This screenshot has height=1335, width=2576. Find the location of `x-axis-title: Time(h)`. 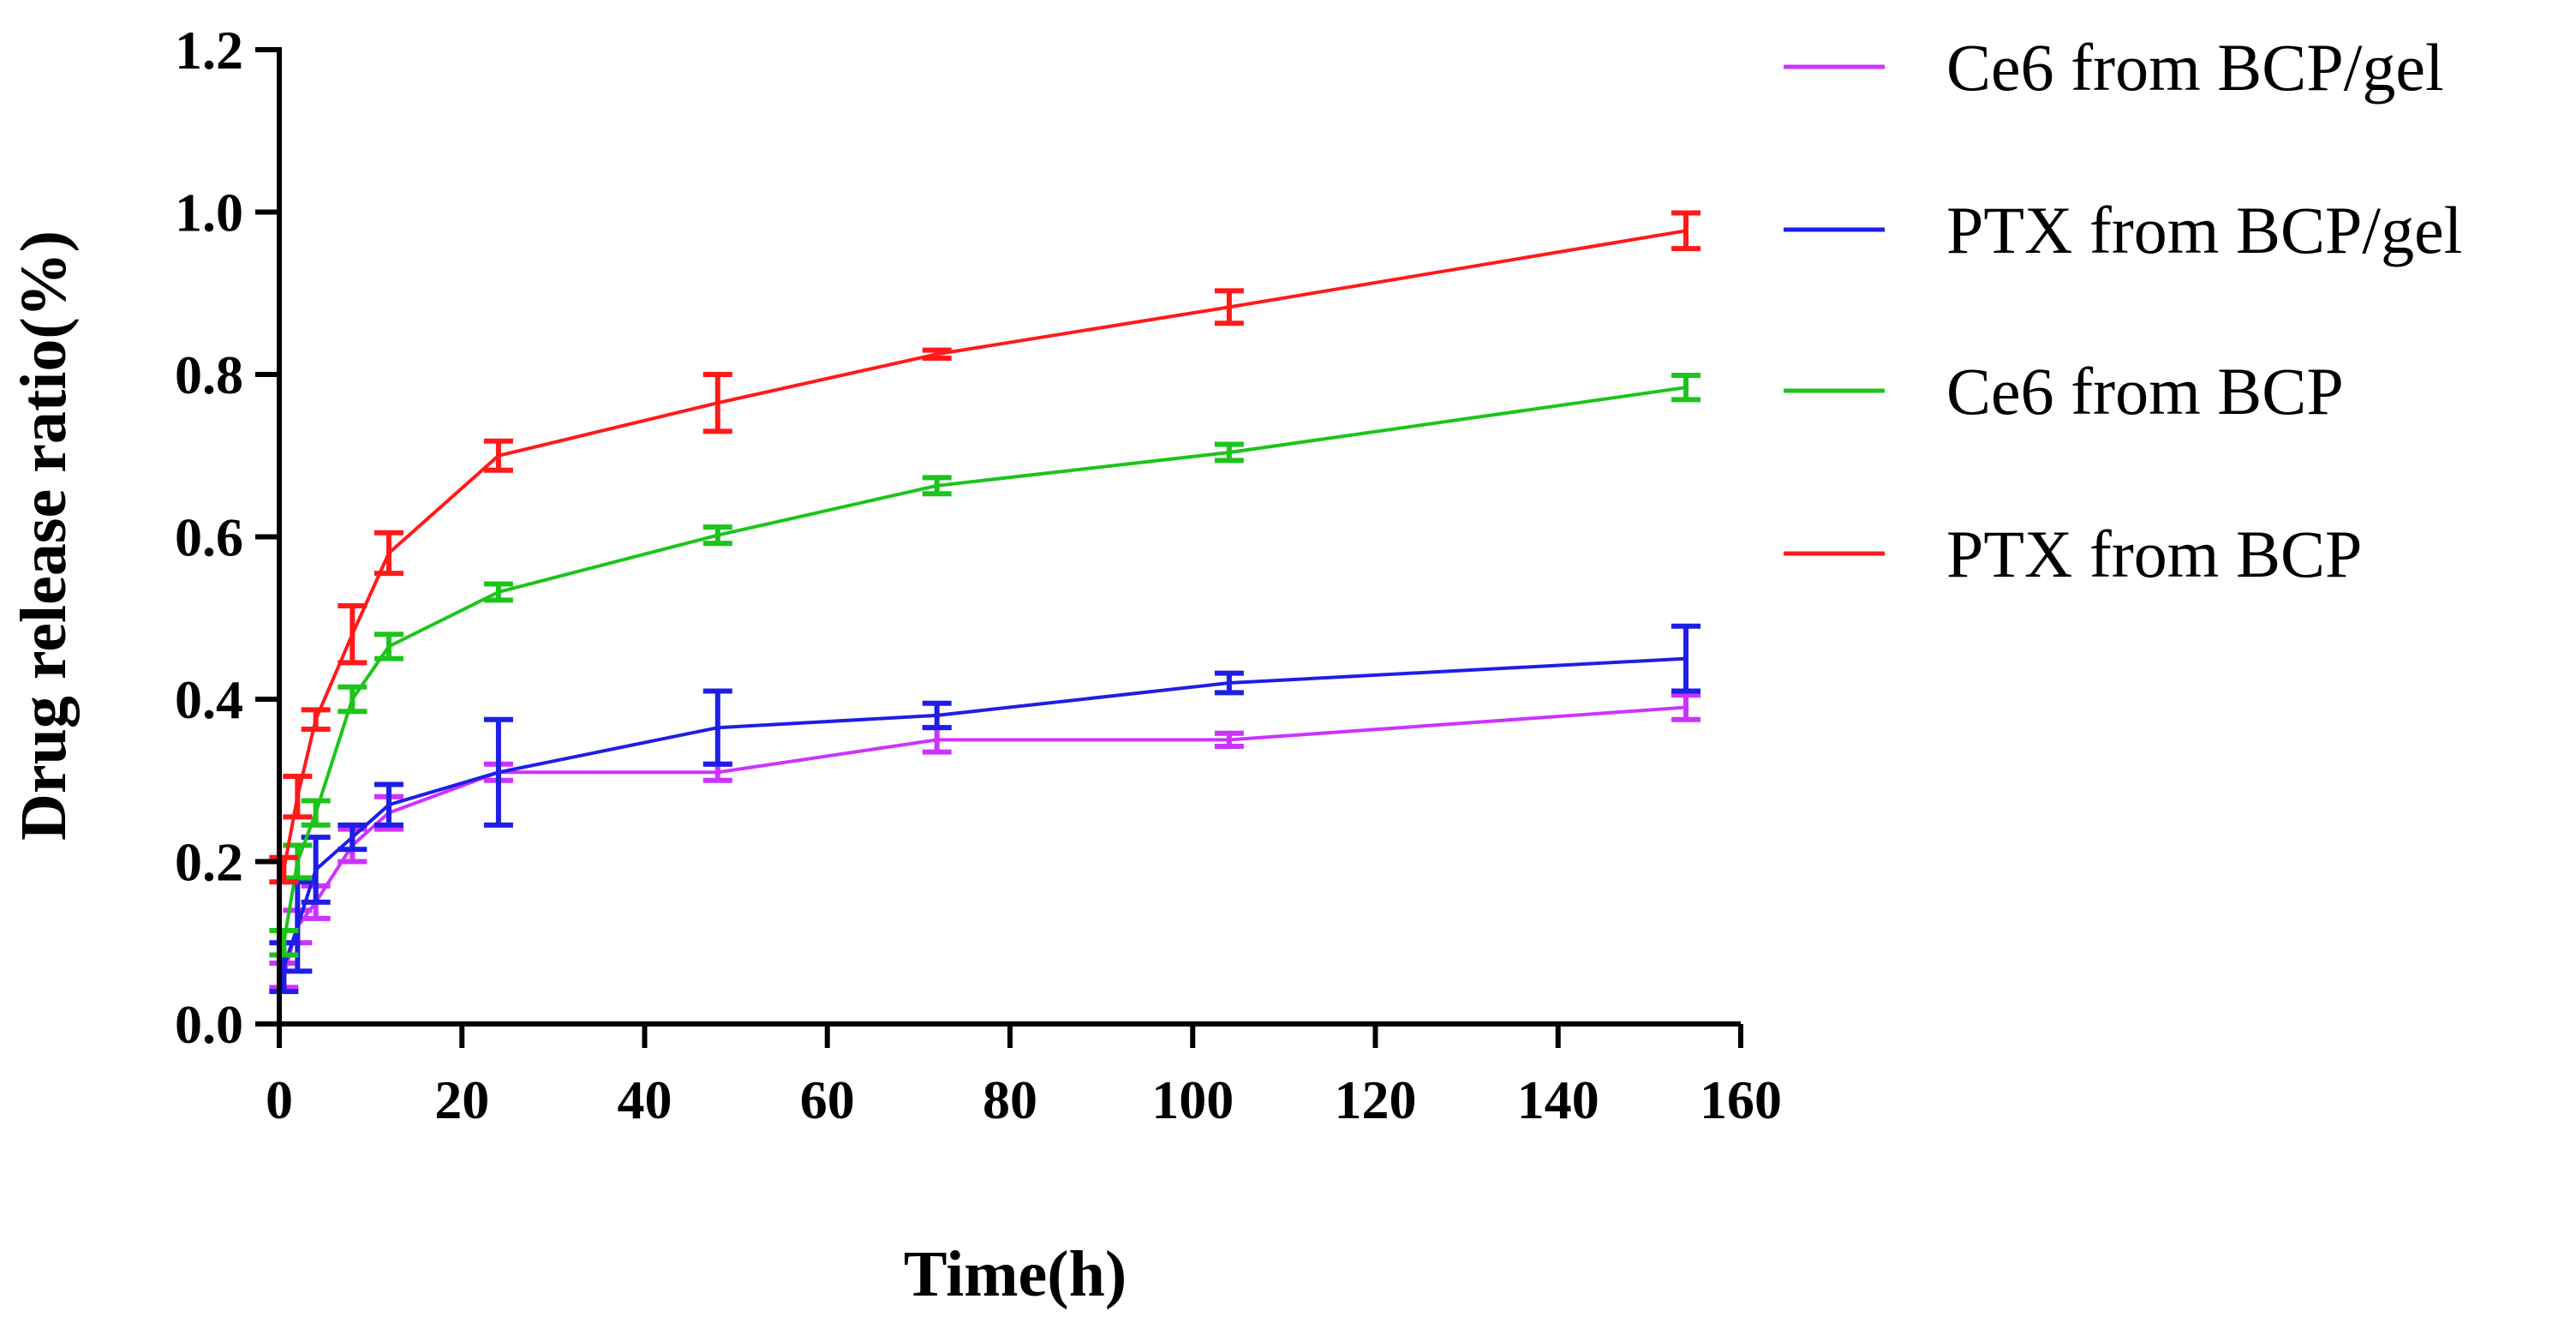

x-axis-title: Time(h) is located at coordinates (1016, 1274).